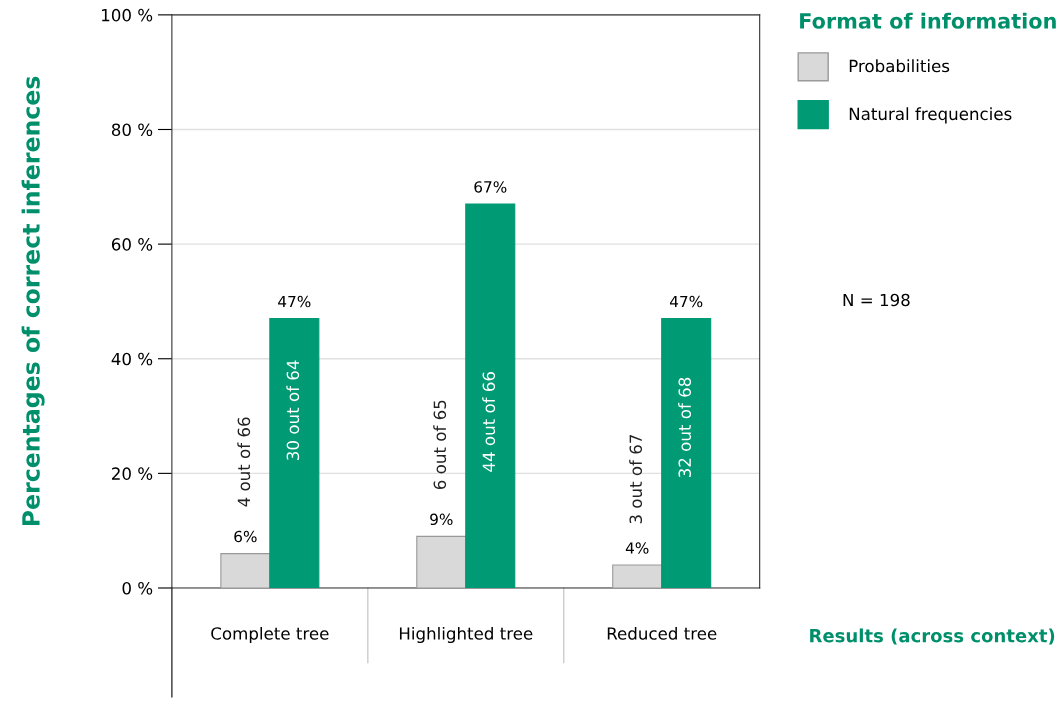  I want to click on y-tick-label: 40 %, so click(132, 359).